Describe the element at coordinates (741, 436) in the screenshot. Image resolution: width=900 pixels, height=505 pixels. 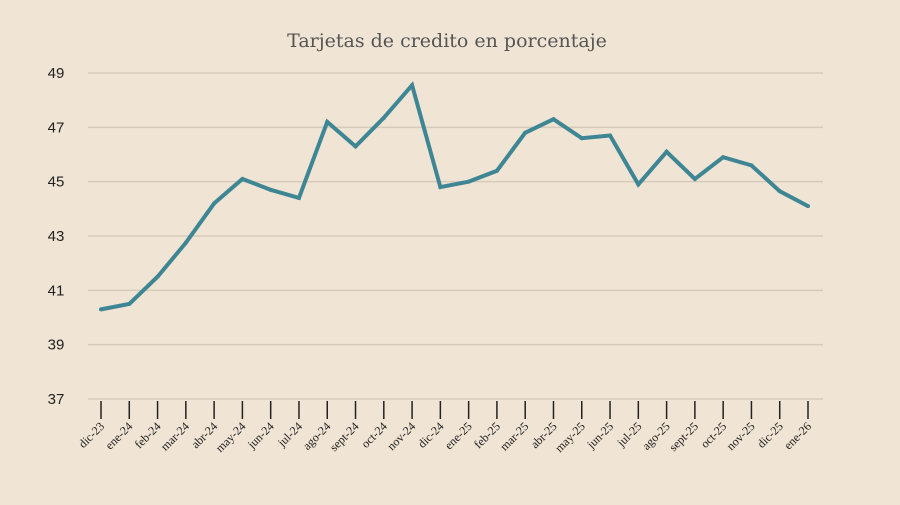
I see `x-tick-label: nov-25` at that location.